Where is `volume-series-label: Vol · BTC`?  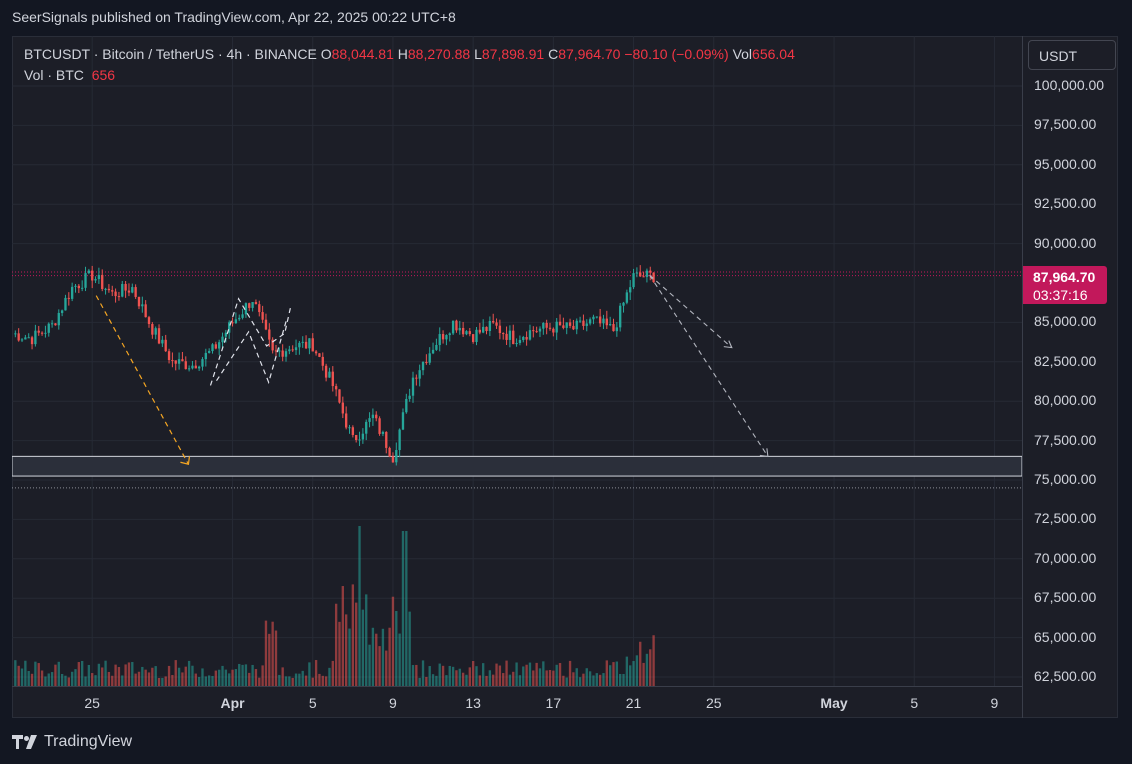 volume-series-label: Vol · BTC is located at coordinates (54, 75).